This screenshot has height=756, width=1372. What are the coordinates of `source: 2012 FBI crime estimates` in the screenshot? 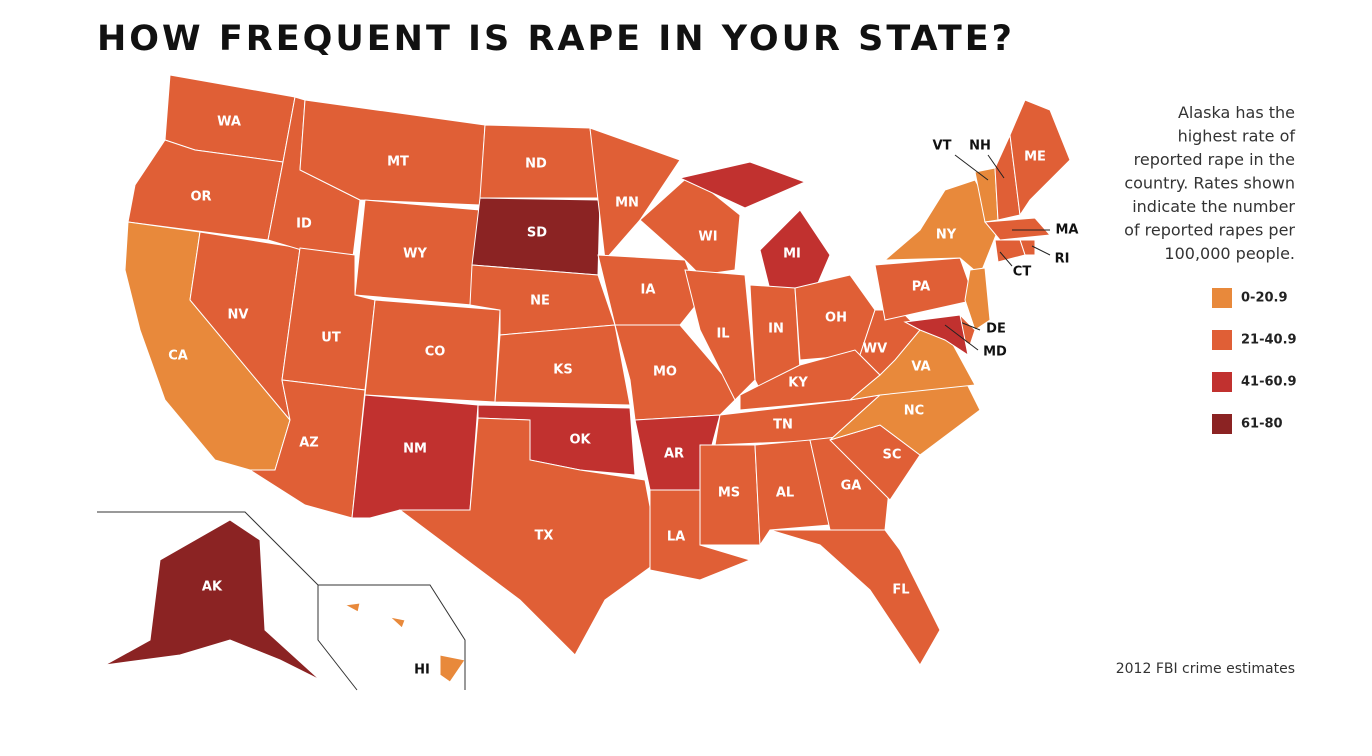 It's located at (1205, 669).